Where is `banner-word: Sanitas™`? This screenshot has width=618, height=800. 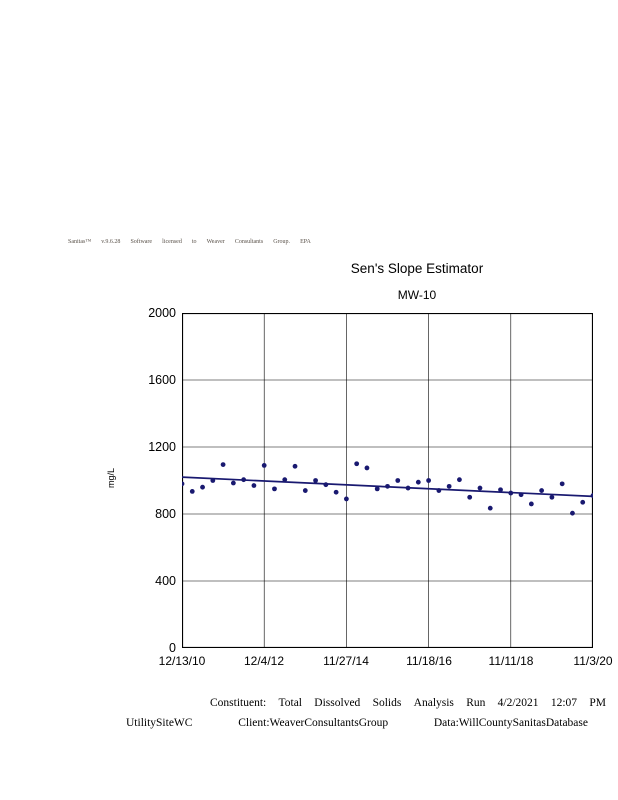
banner-word: Sanitas™ is located at coordinates (80, 242).